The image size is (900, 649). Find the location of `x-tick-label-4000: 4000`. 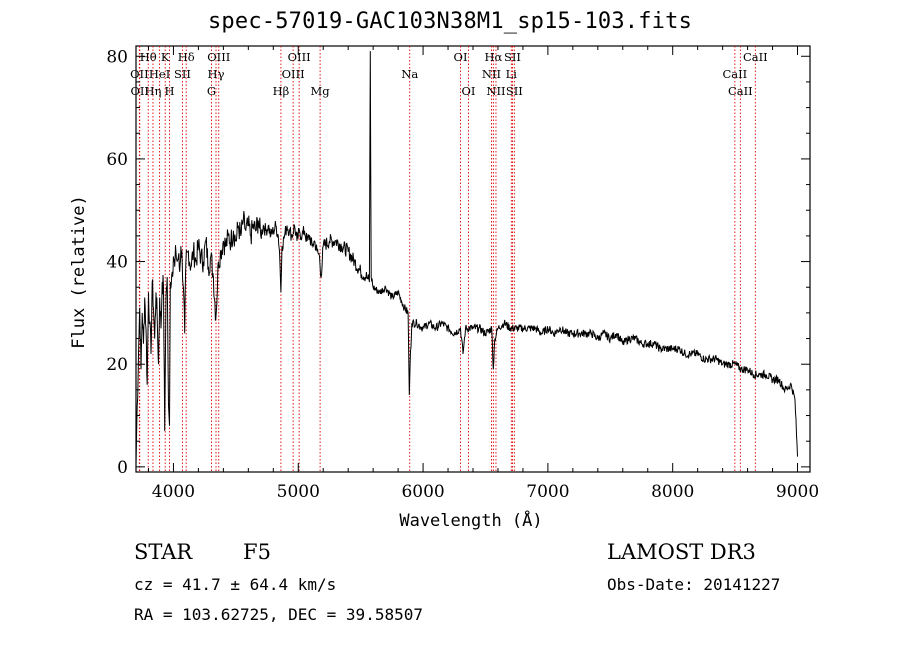

x-tick-label-4000: 4000 is located at coordinates (173, 492).